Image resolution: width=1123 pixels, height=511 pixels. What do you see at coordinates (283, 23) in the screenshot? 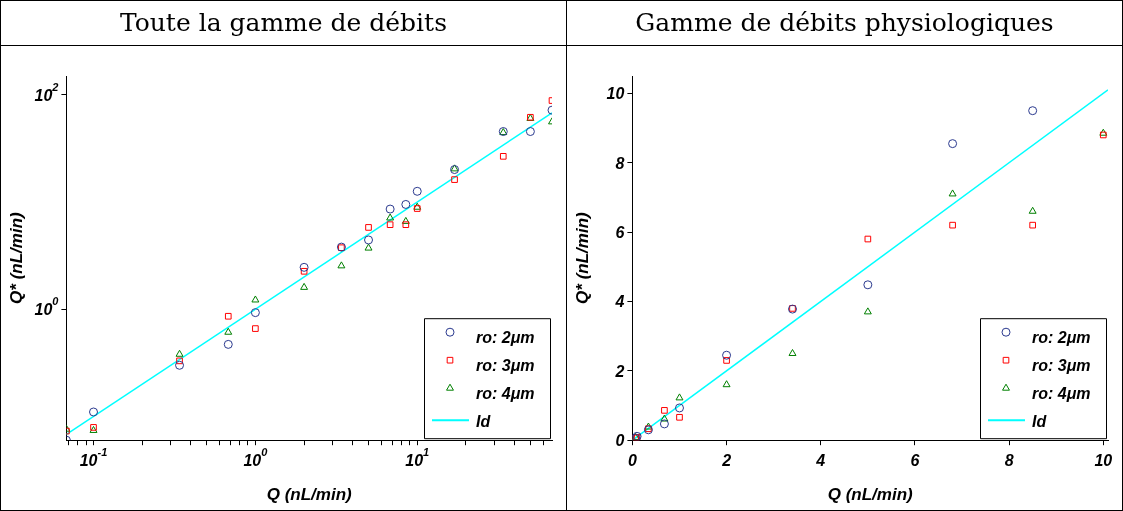
I see `chart-title: Toute la gamme de débits` at bounding box center [283, 23].